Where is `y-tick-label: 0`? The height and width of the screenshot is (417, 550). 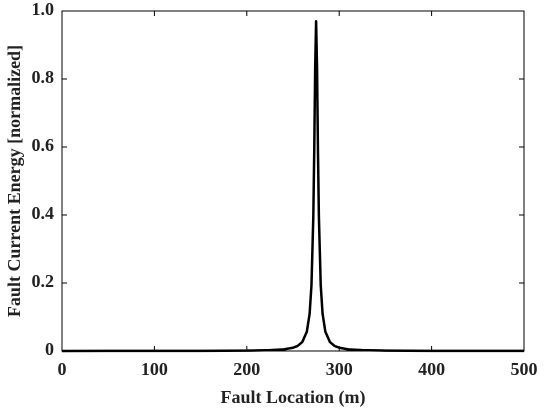 y-tick-label: 0 is located at coordinates (49, 349).